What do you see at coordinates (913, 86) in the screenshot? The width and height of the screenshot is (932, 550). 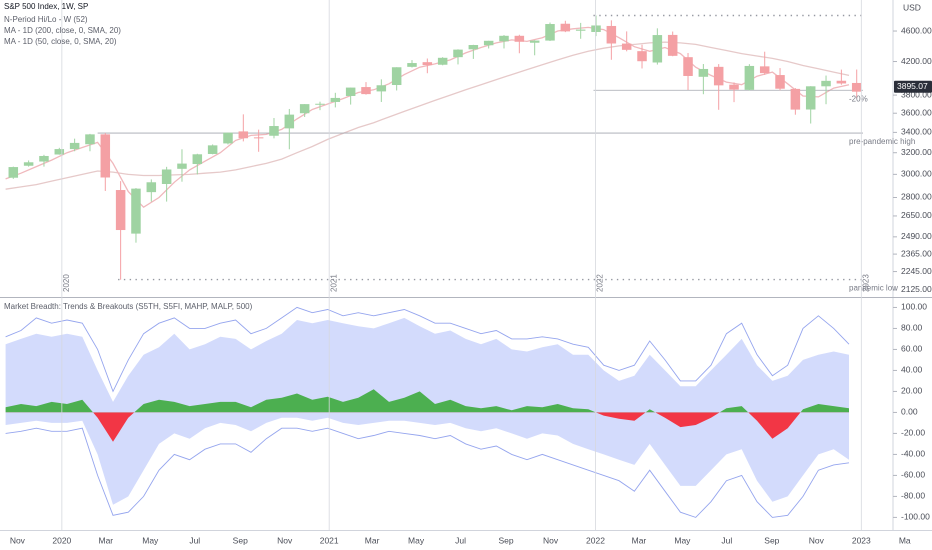 I see `last-price-box` at bounding box center [913, 86].